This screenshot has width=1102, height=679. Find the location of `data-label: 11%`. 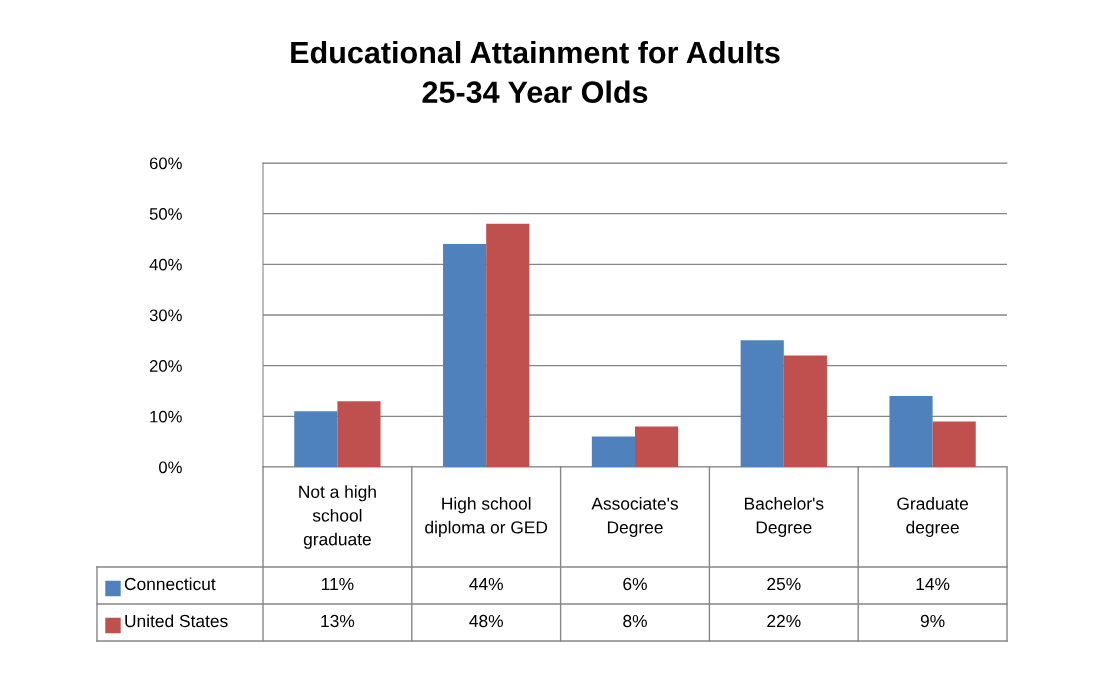

data-label: 11% is located at coordinates (337, 584).